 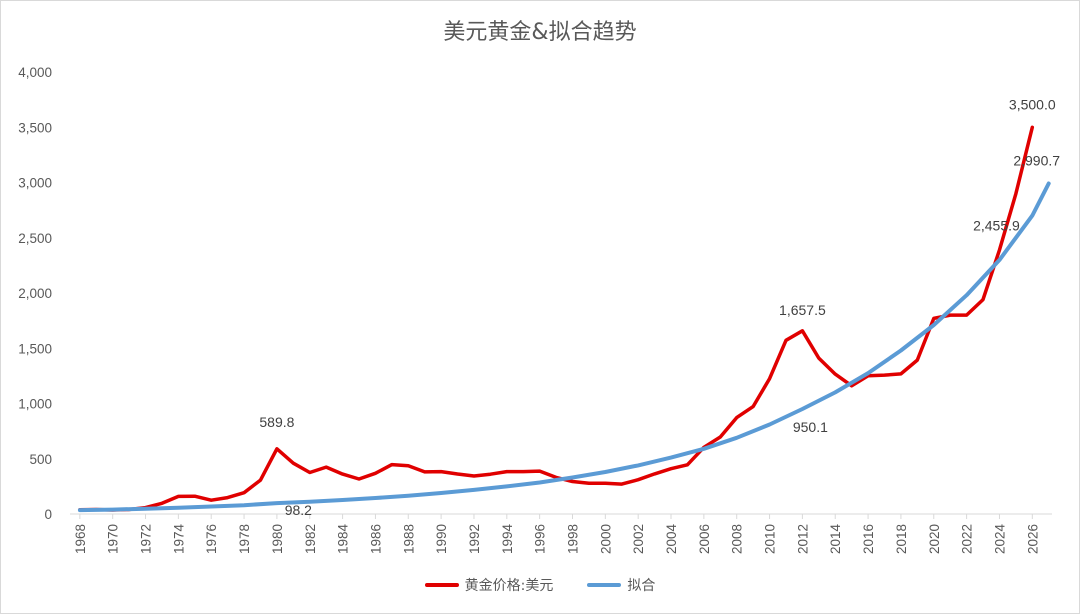 What do you see at coordinates (40, 459) in the screenshot?
I see `y-tick-label: 500` at bounding box center [40, 459].